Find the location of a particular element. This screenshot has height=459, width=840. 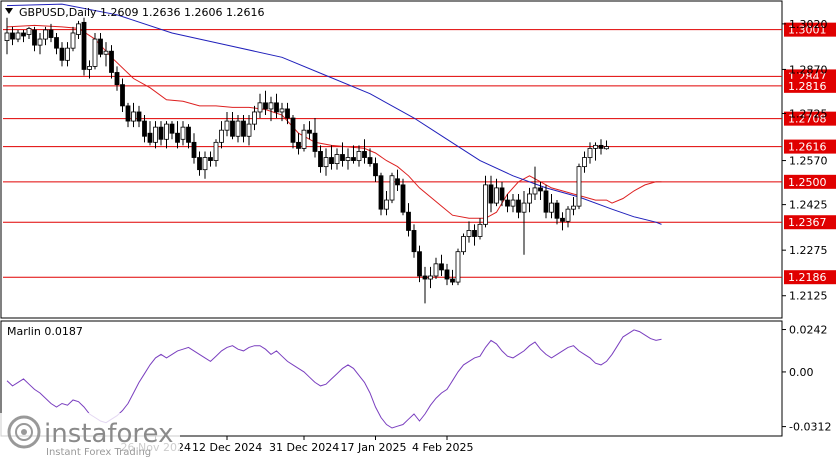

time-tick-label: 17 Jan 2025 is located at coordinates (374, 447).